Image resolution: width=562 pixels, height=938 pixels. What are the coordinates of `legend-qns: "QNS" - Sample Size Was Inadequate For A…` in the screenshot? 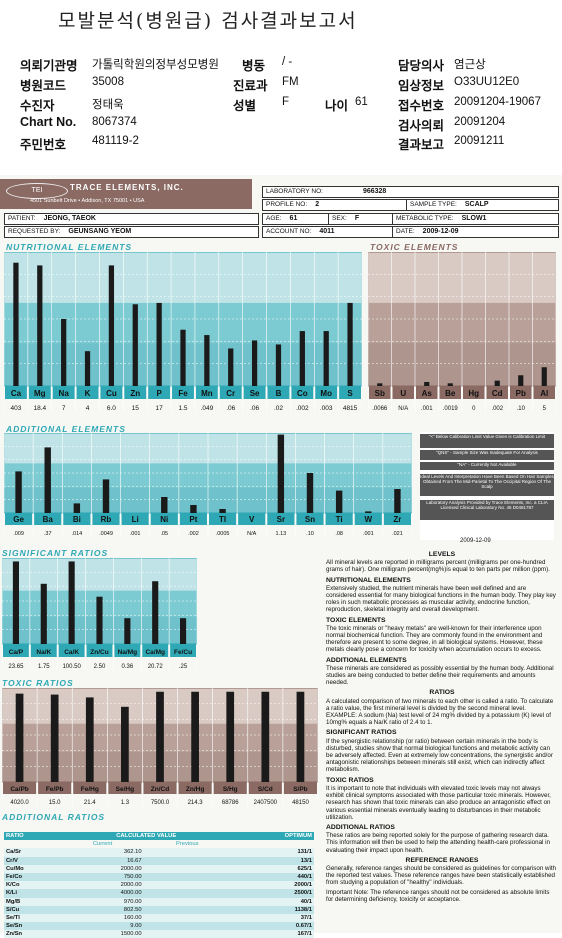 It's located at (487, 455).